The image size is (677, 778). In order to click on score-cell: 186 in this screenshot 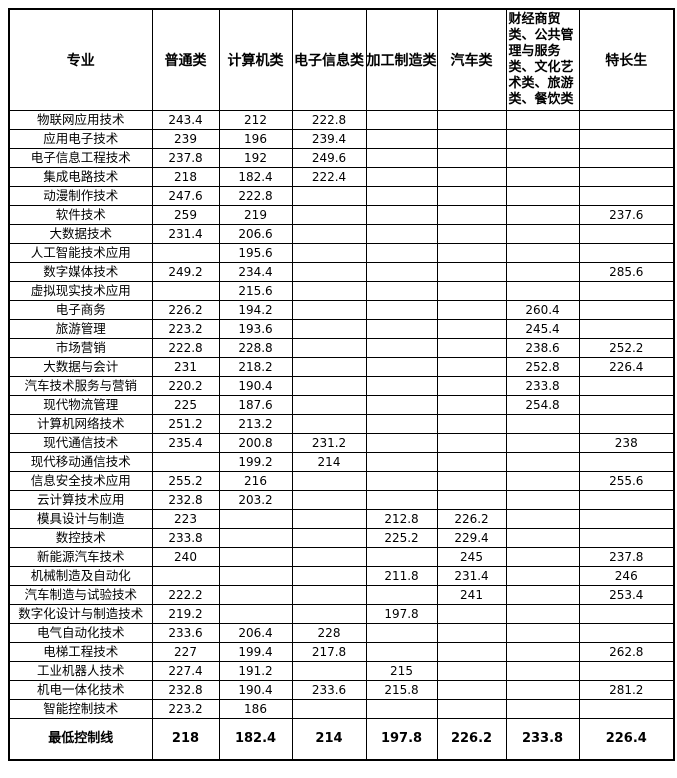, I will do `click(255, 709)`.